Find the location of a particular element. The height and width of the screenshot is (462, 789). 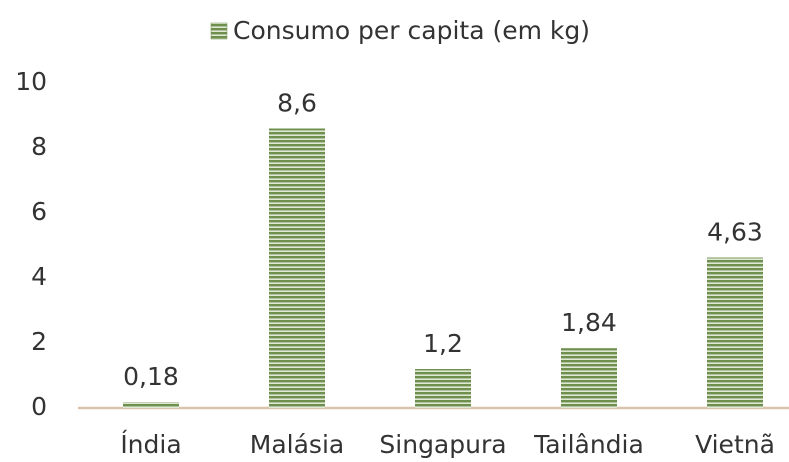

y-tick-label: 4 is located at coordinates (39, 276).